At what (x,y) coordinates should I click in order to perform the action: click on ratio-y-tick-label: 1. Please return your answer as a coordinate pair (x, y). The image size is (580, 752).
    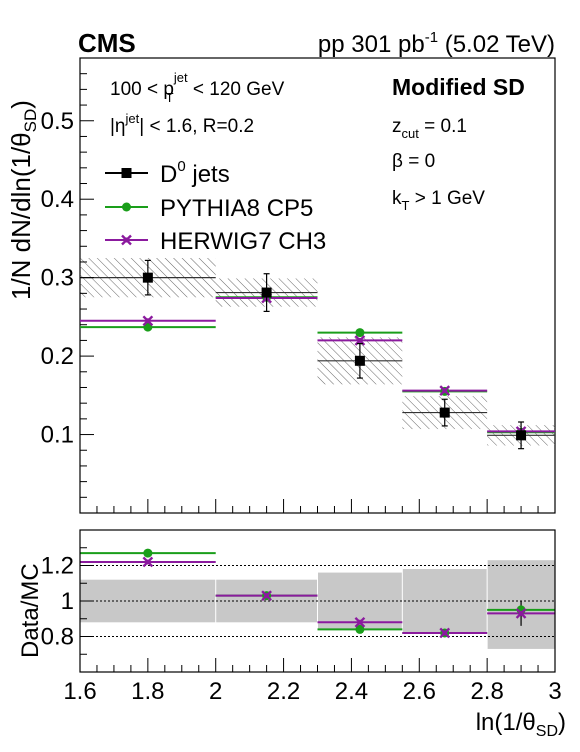
    Looking at the image, I should click on (67, 601).